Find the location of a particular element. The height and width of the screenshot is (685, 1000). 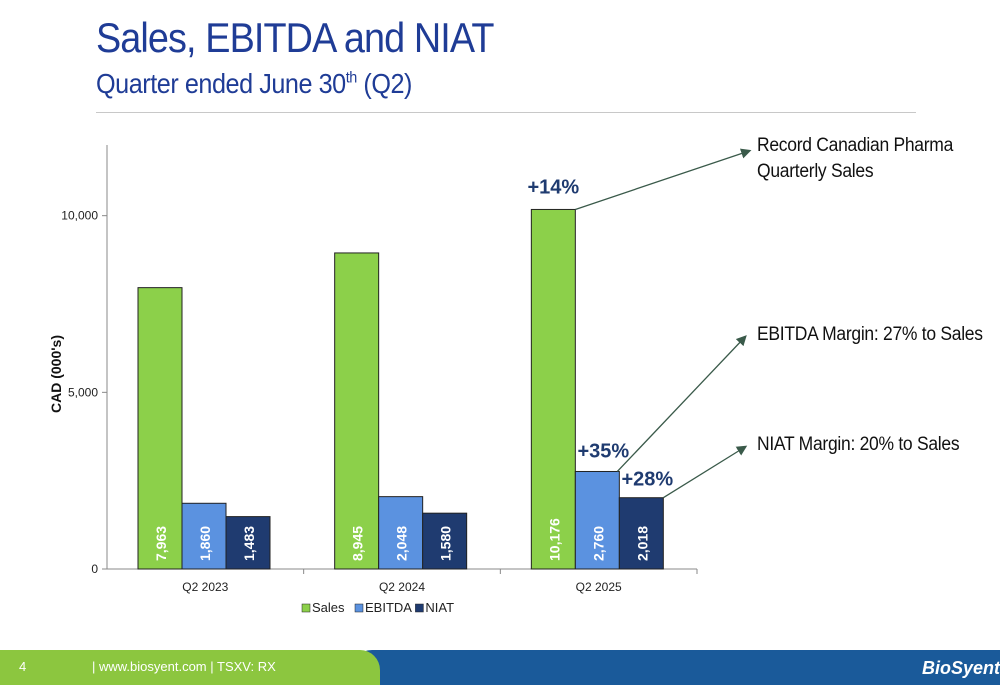

x-tick-label: Q2 2024 is located at coordinates (402, 587).